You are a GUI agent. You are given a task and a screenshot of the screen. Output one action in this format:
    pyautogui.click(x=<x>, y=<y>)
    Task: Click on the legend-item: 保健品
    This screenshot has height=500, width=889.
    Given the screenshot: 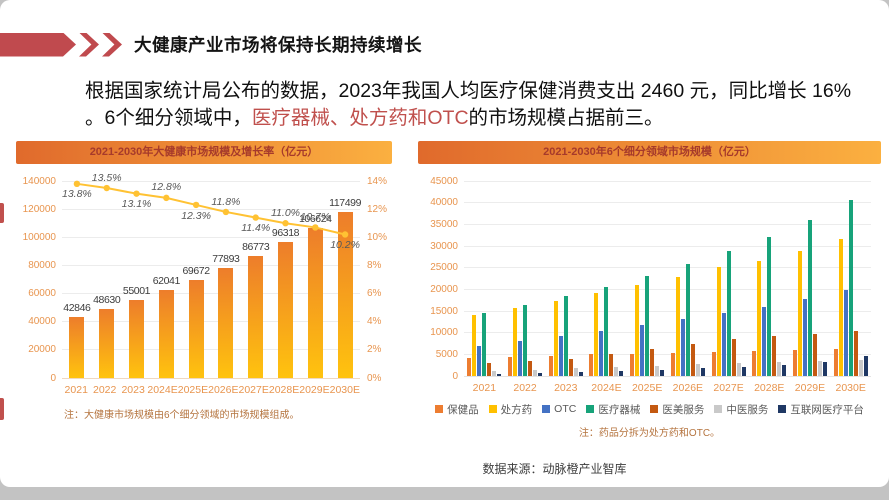 What is the action you would take?
    pyautogui.click(x=457, y=409)
    